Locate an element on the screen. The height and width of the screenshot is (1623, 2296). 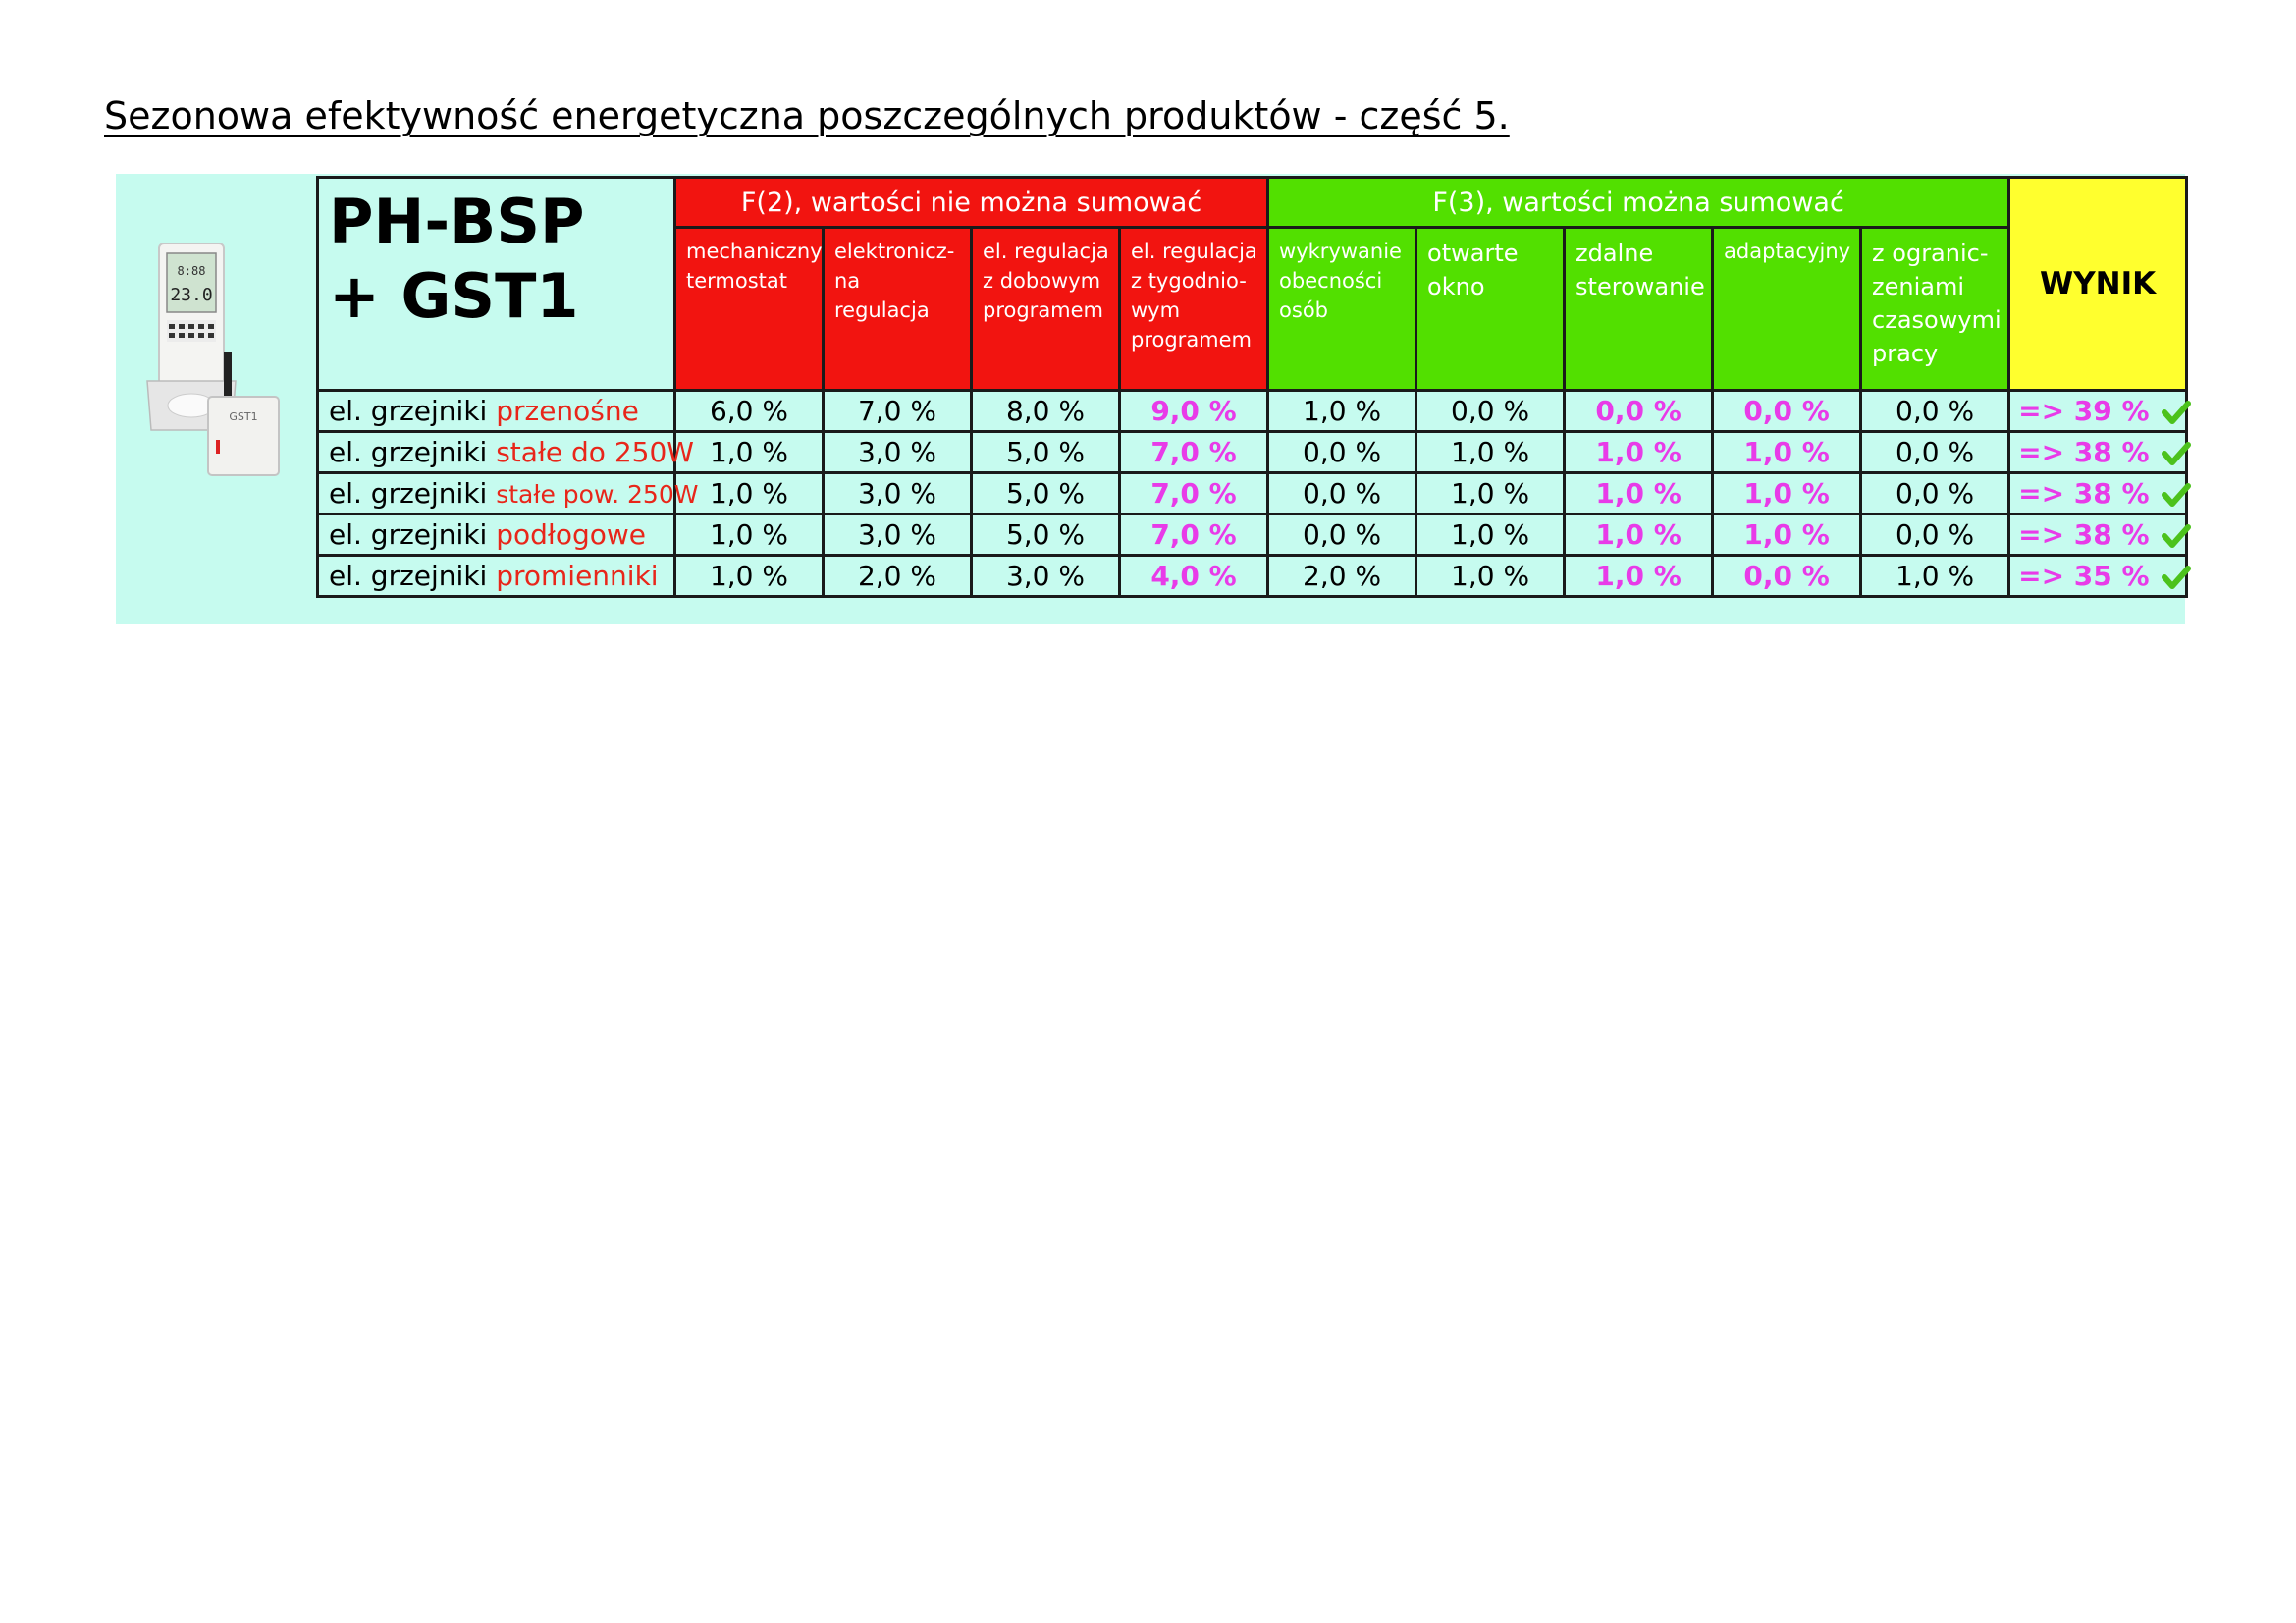
col-label-line: termostat is located at coordinates (737, 281).